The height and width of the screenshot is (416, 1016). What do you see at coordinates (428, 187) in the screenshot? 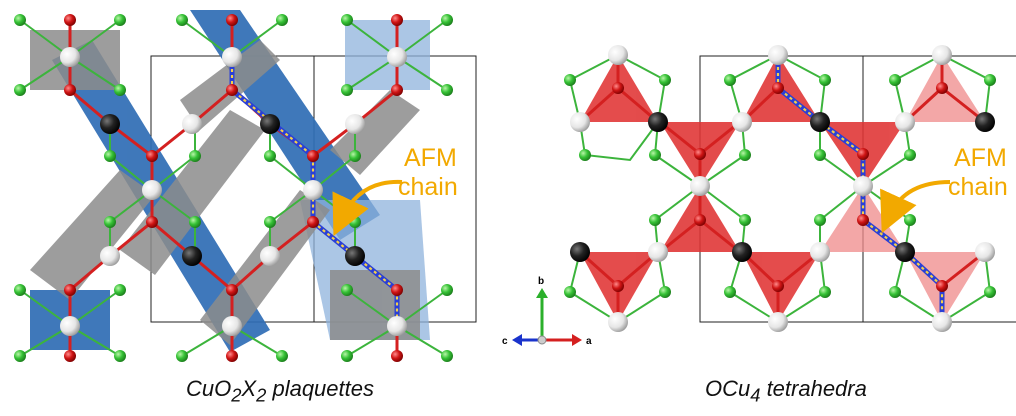
I see `afm-label-line2-left: chain` at bounding box center [428, 187].